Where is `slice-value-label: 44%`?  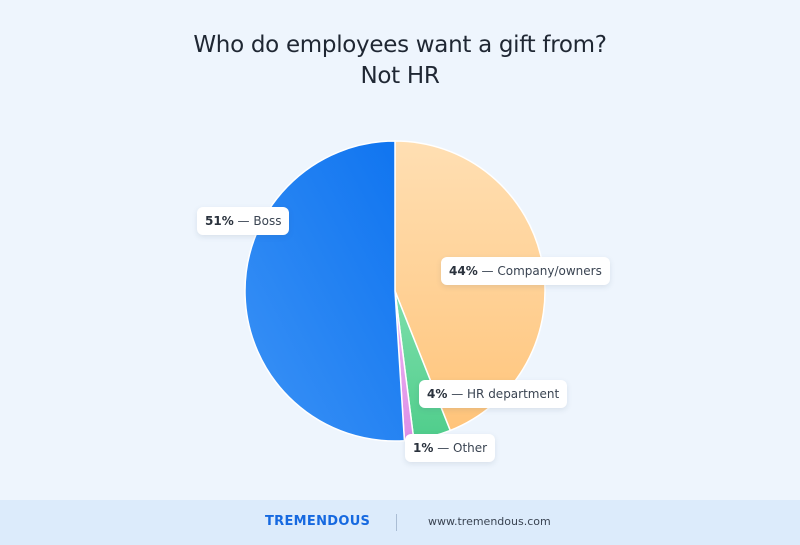
slice-value-label: 44% is located at coordinates (463, 271).